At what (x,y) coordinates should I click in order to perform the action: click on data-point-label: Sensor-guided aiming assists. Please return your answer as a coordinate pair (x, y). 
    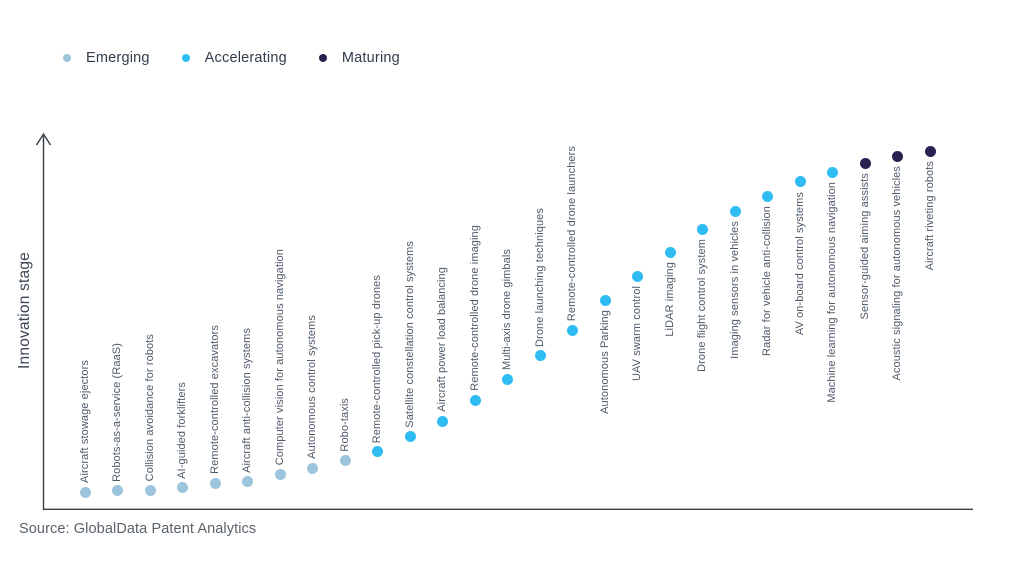
    Looking at the image, I should click on (864, 246).